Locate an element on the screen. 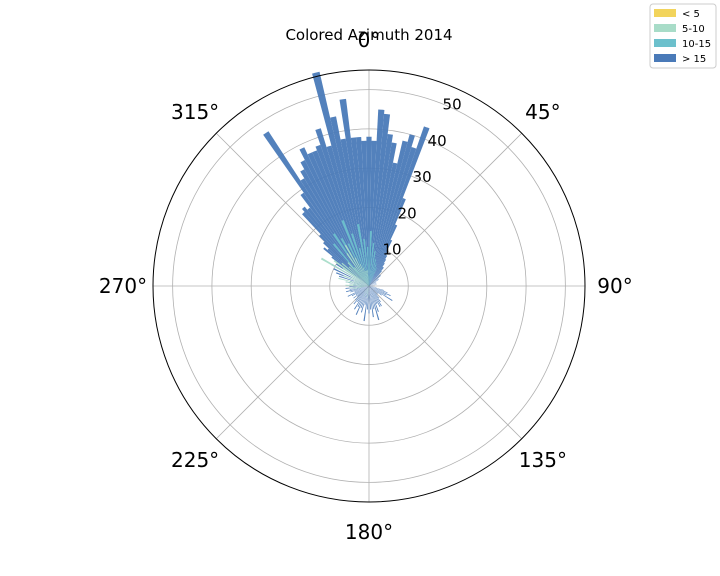  bar--15-336 is located at coordinates (338, 219).